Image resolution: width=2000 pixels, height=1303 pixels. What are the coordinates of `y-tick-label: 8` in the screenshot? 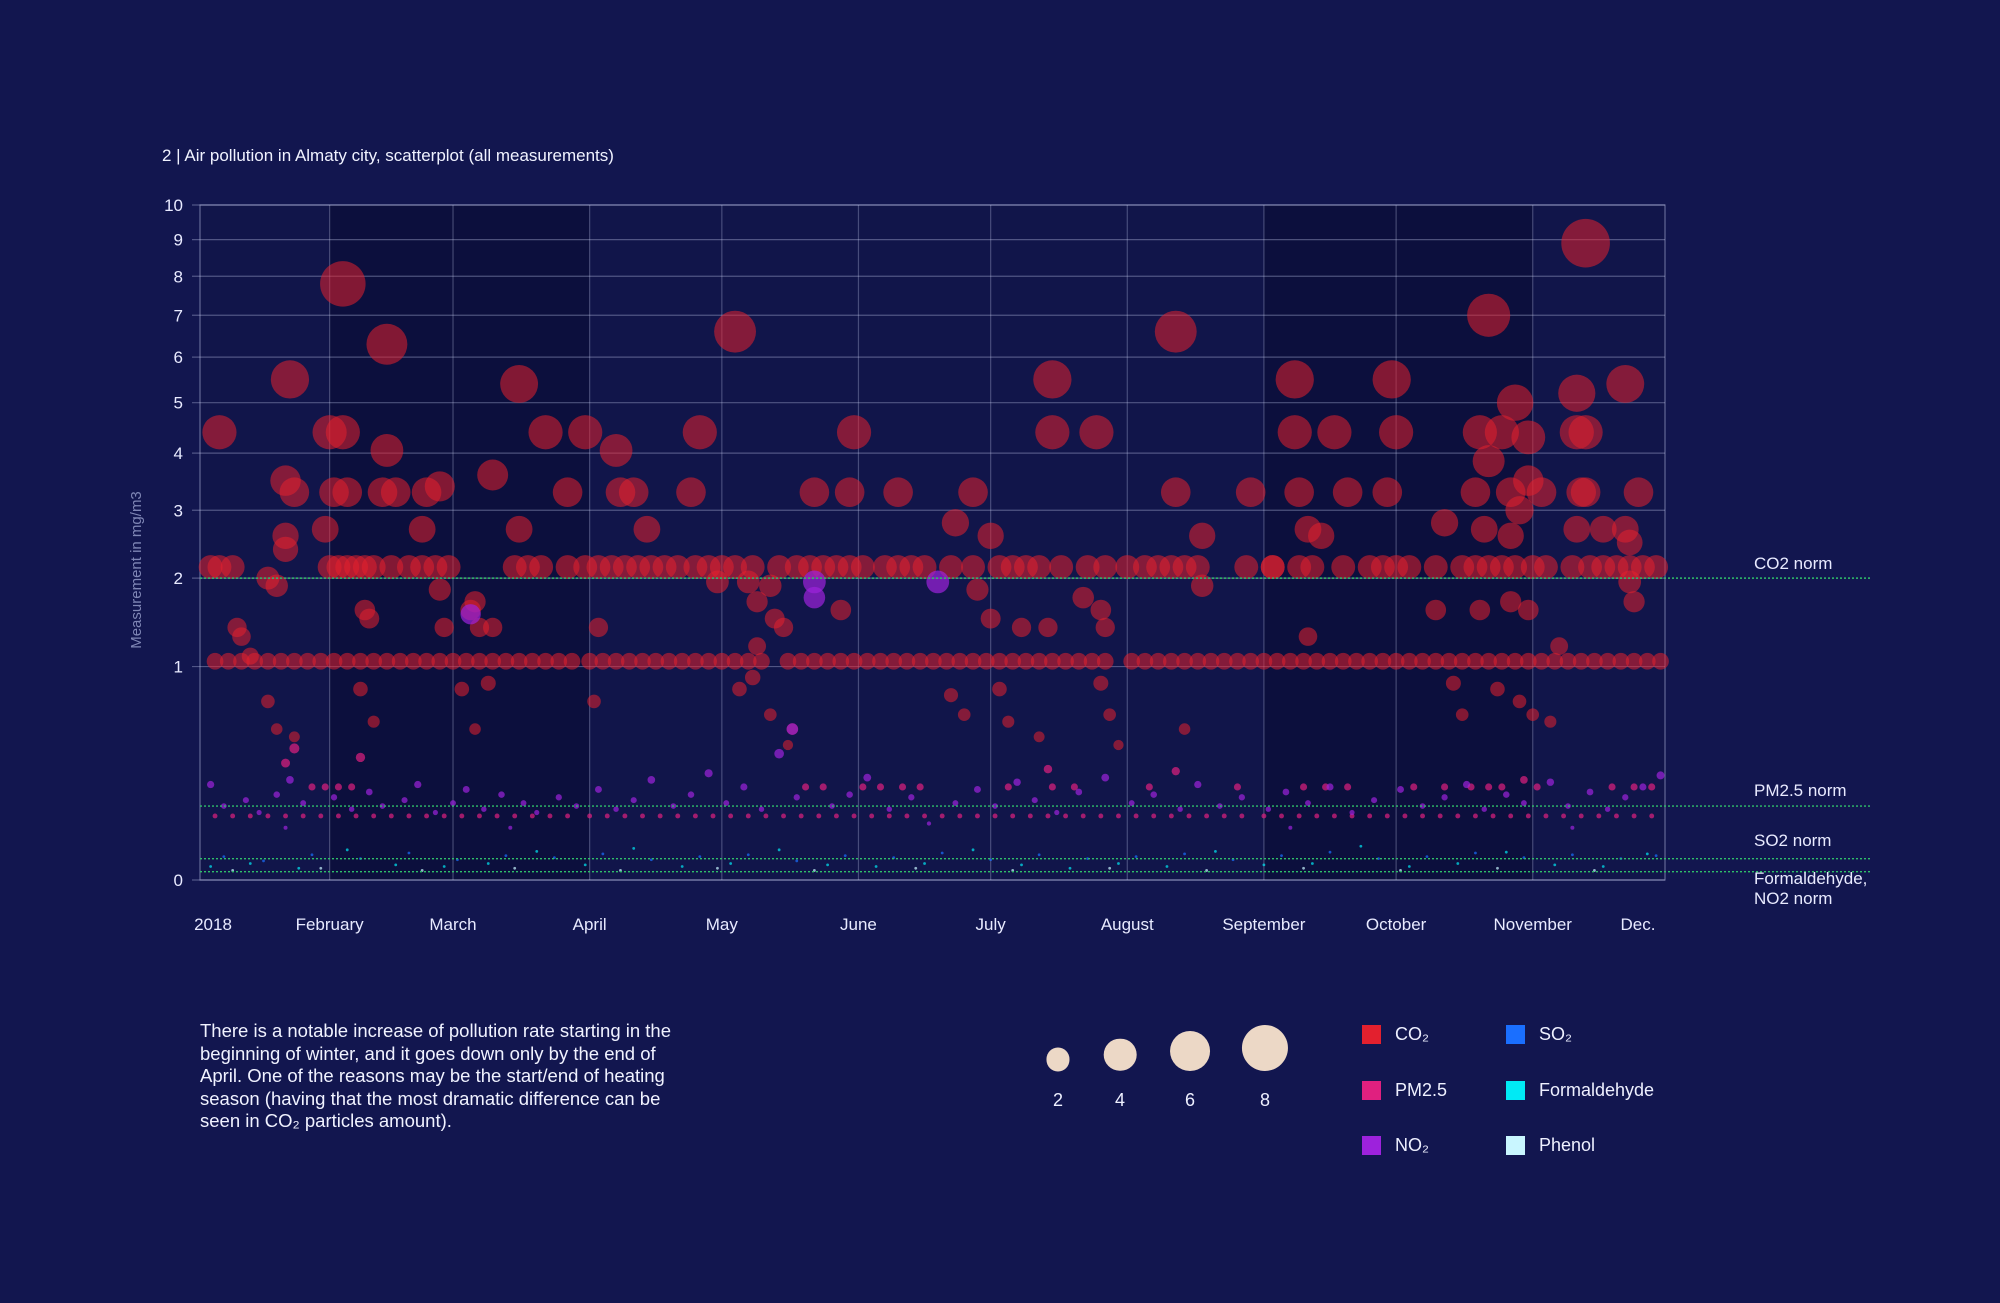 It's located at (178, 276).